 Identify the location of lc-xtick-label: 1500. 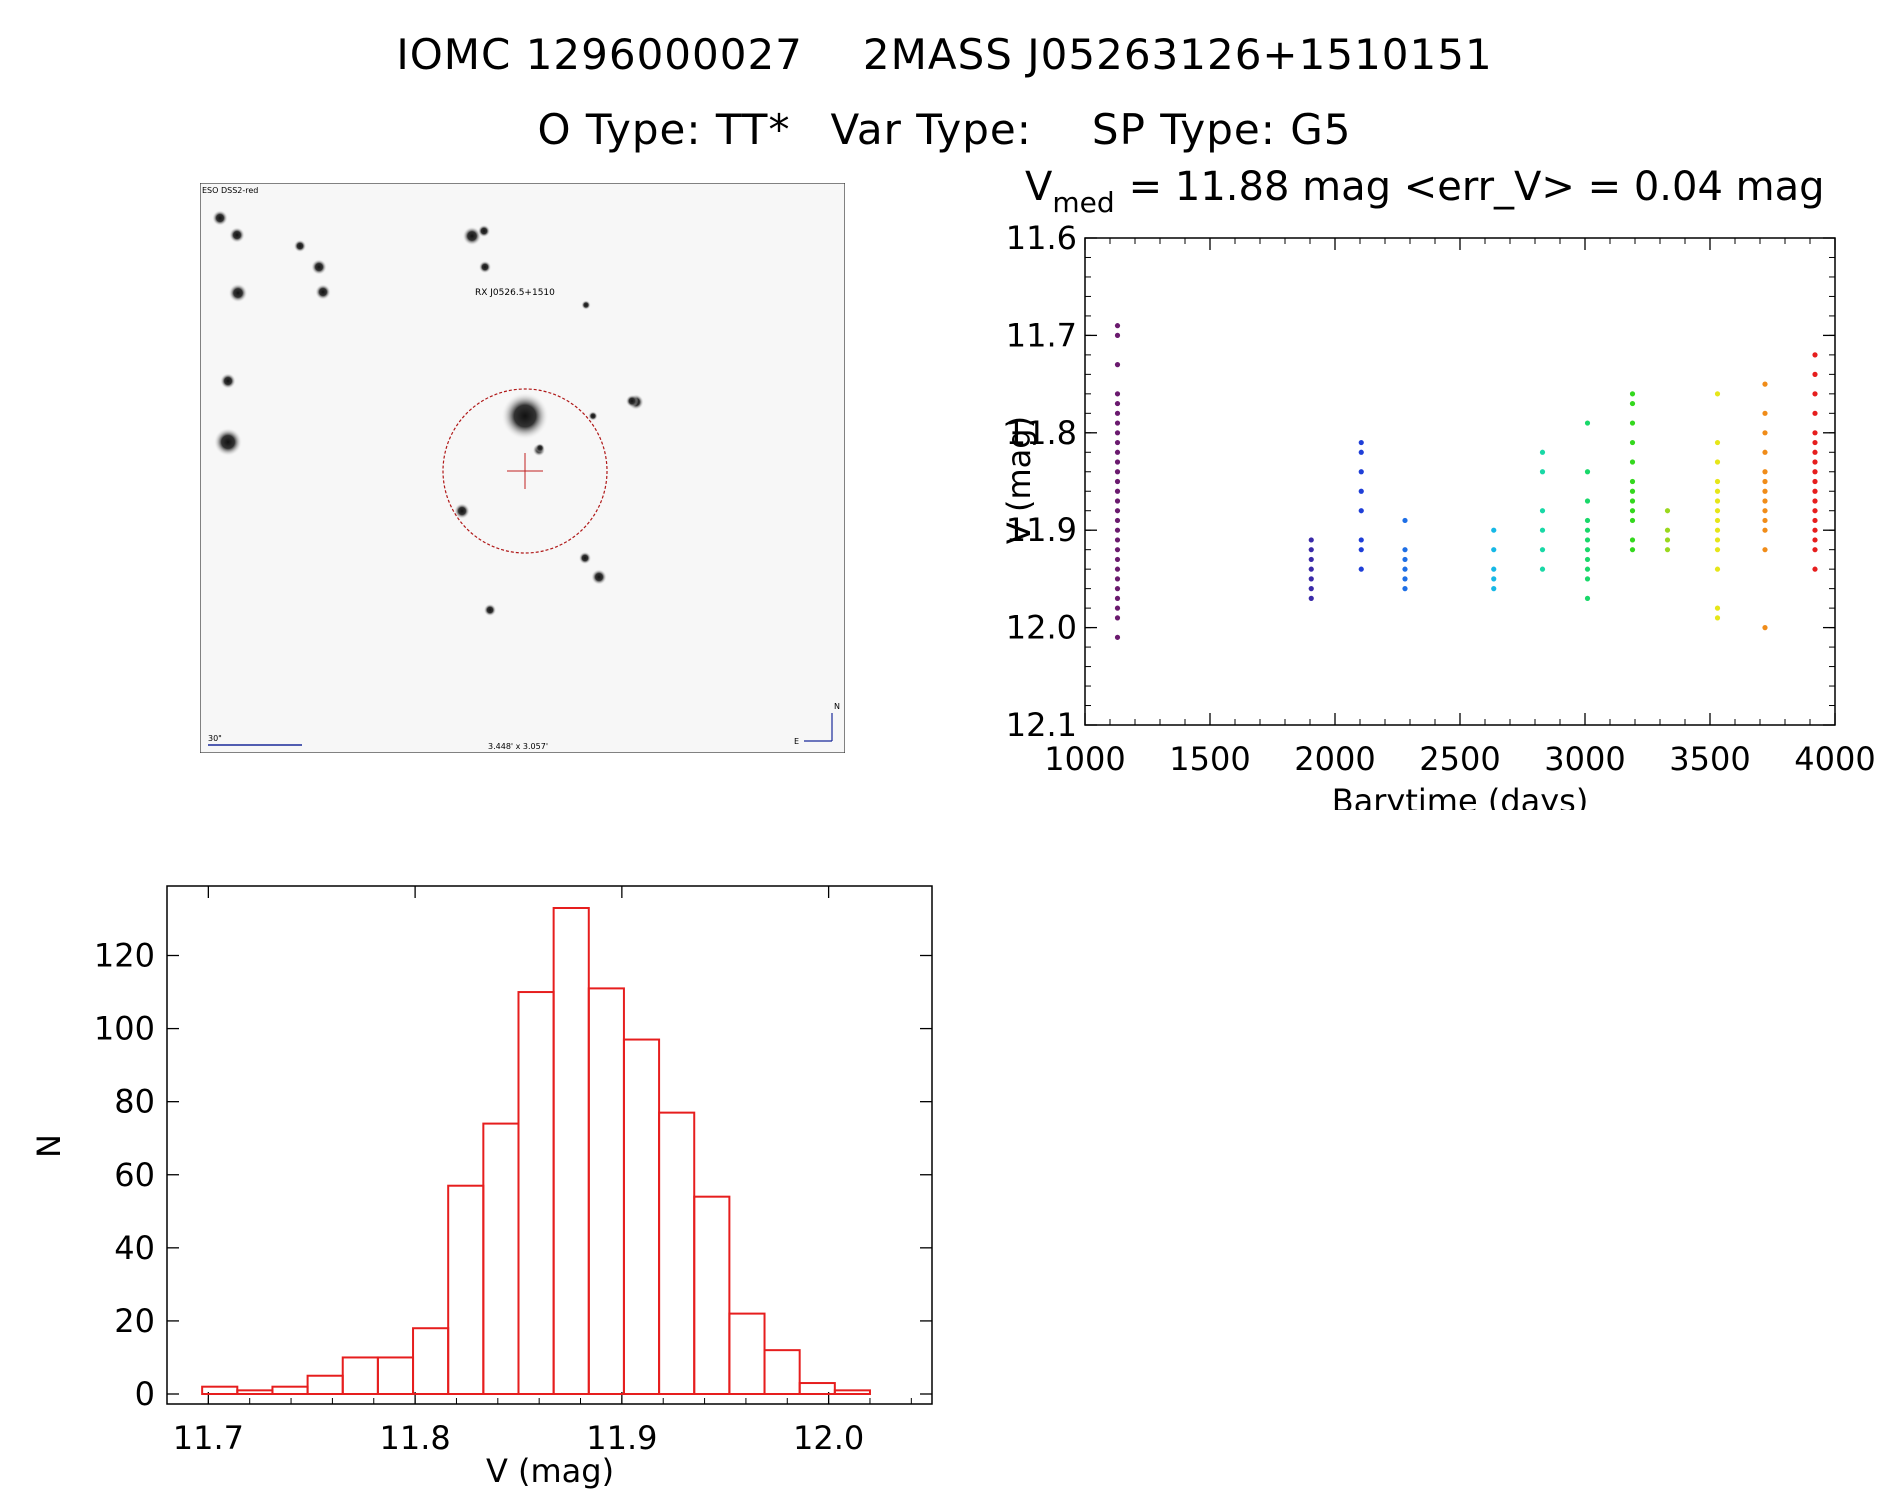
(1209, 759).